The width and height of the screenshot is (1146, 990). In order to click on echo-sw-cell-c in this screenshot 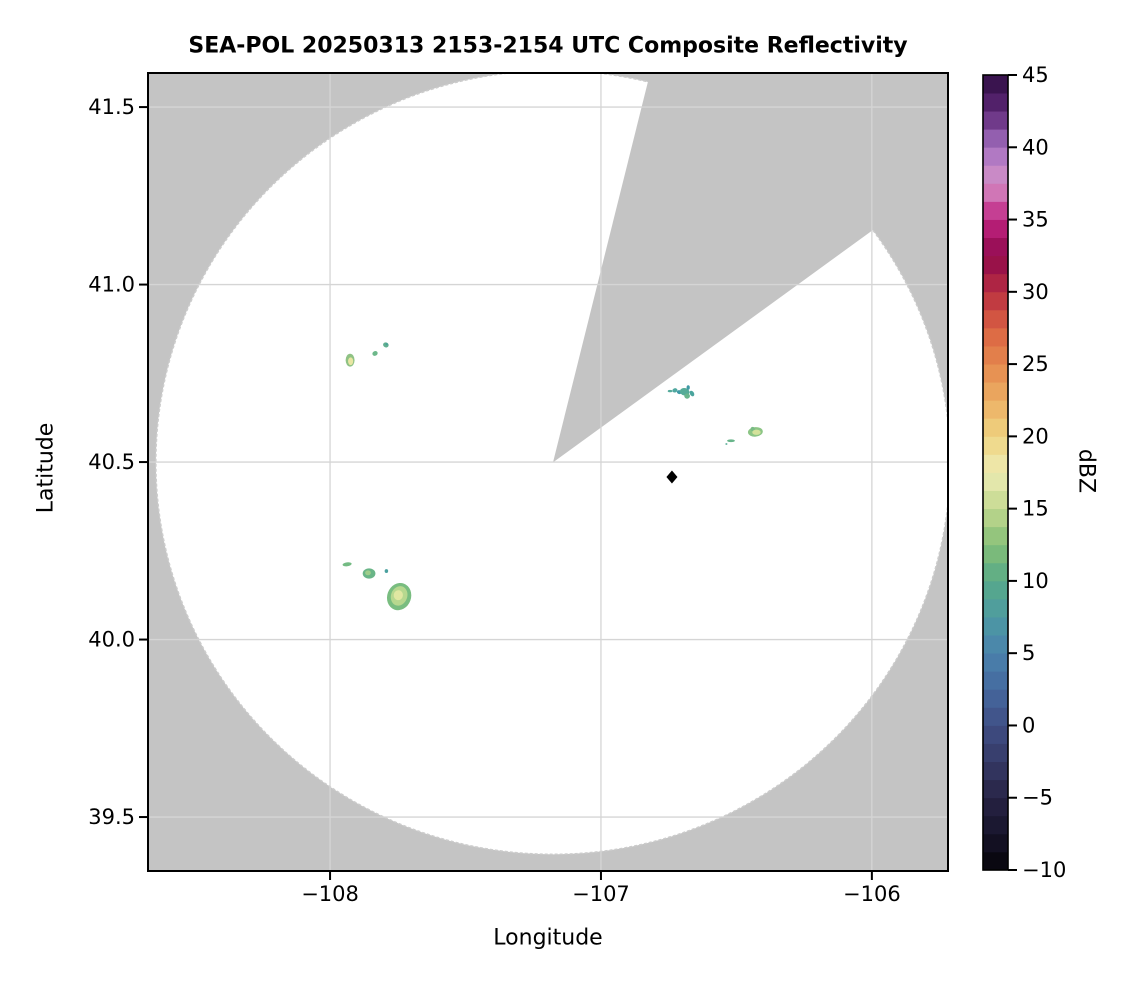, I will do `click(386, 571)`.